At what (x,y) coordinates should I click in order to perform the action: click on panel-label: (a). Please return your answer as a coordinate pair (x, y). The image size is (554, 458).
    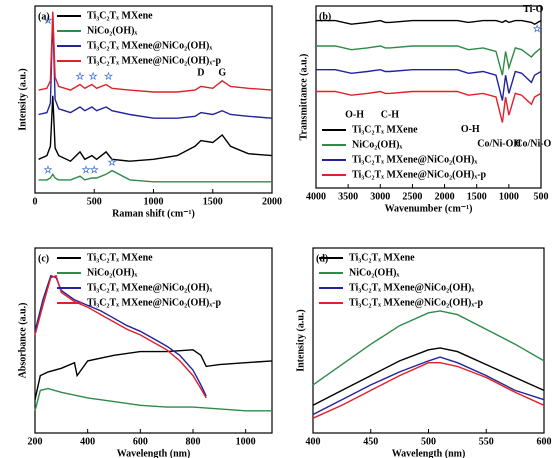
    Looking at the image, I should click on (44, 16).